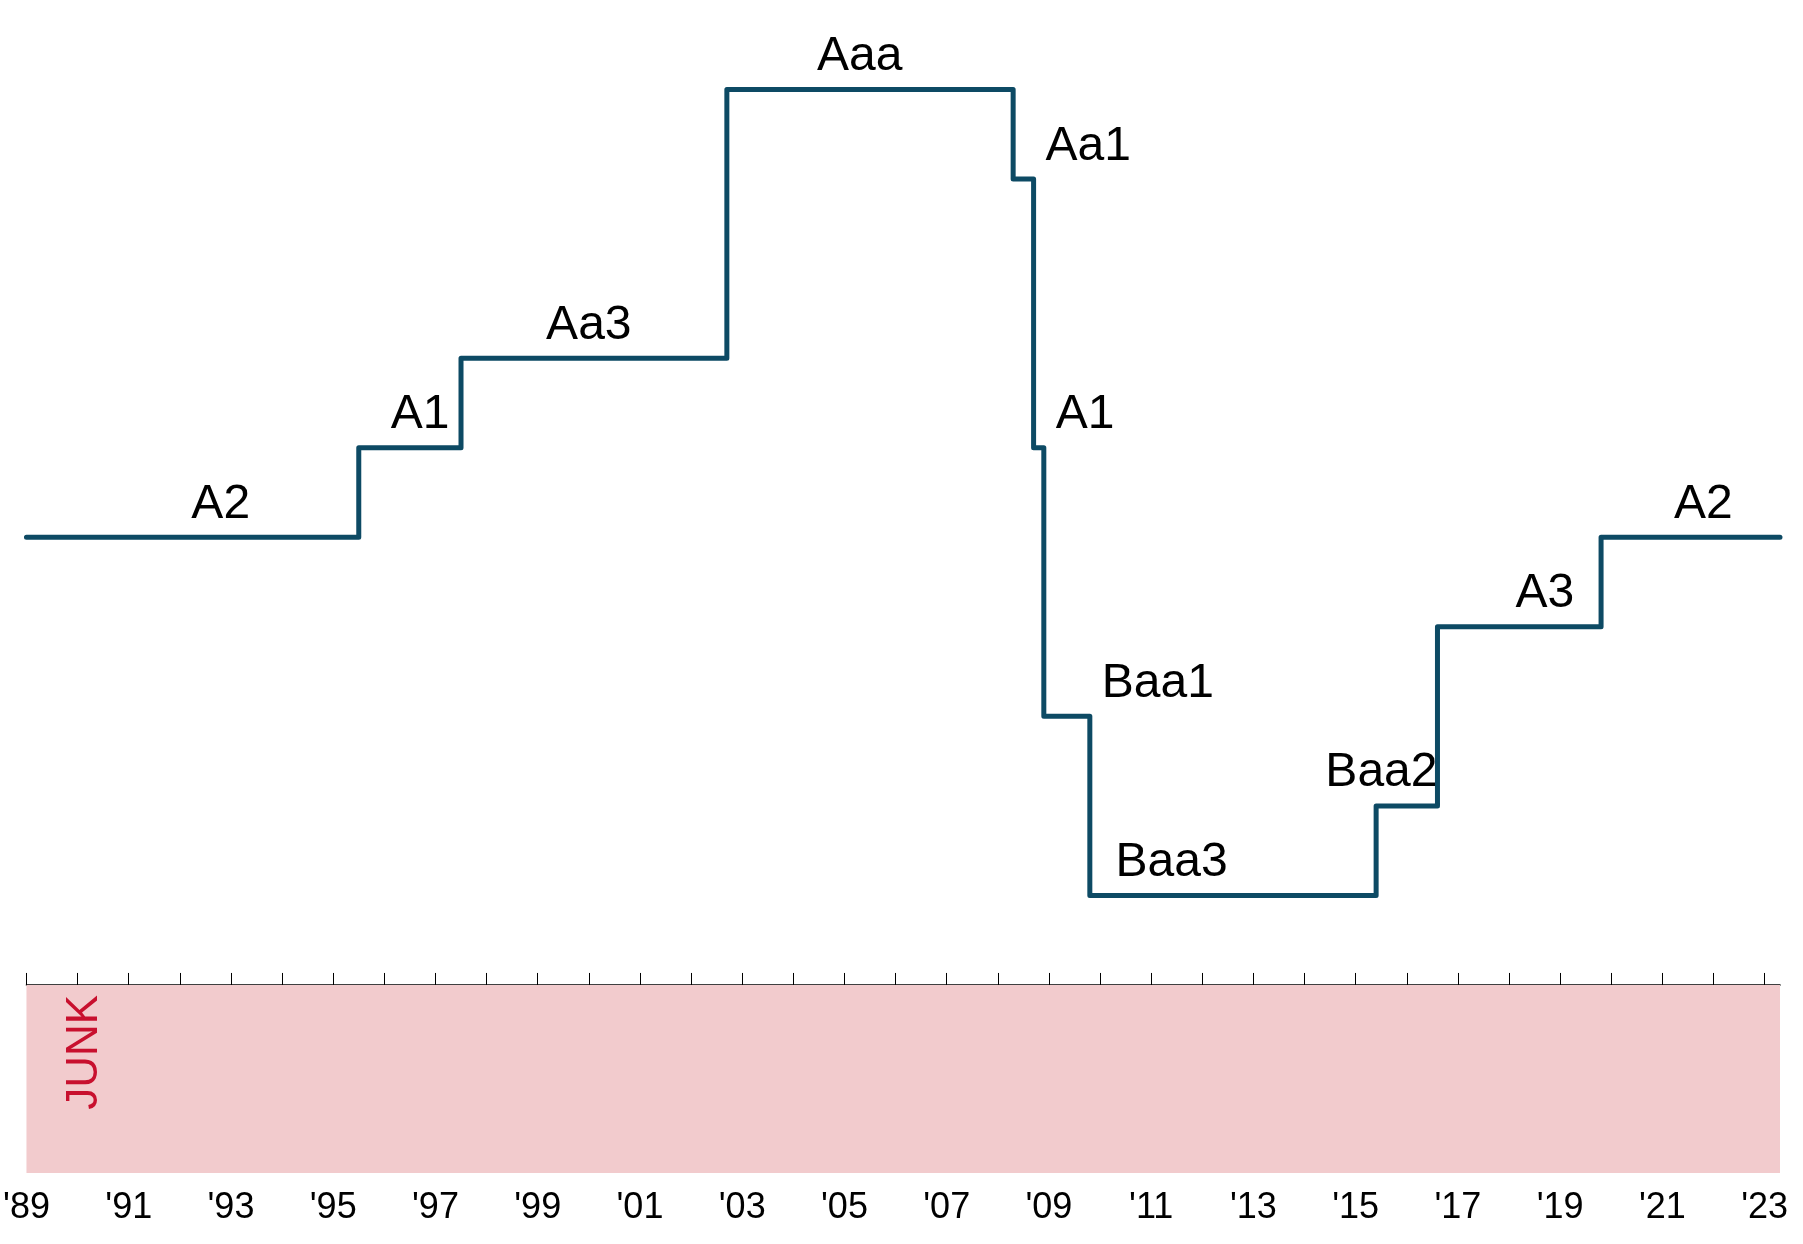  Describe the element at coordinates (333, 1205) in the screenshot. I see `x-tick-label: '95` at that location.